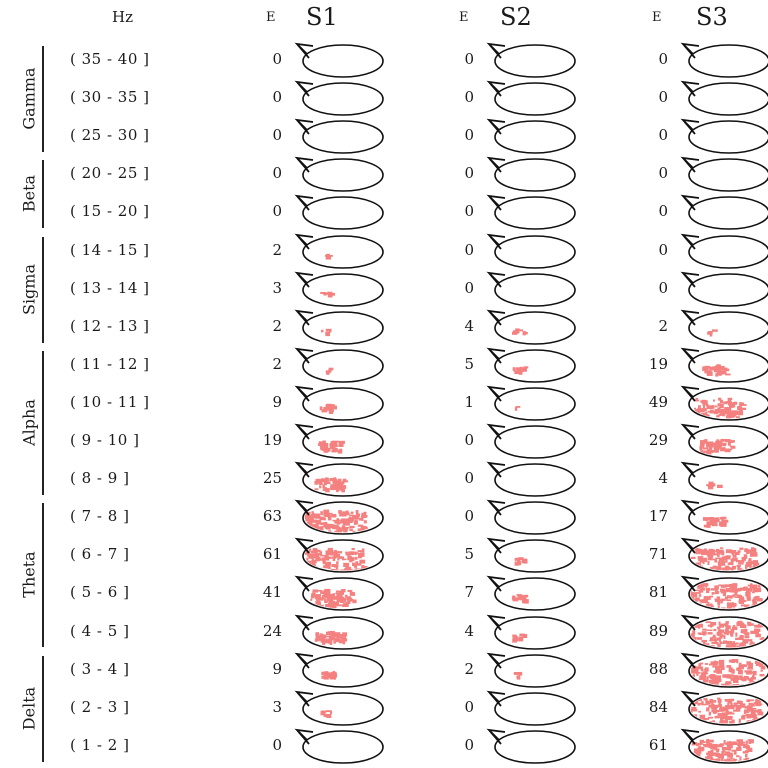 This screenshot has height=768, width=768. What do you see at coordinates (100, 592) in the screenshot?
I see `frequency-range-label: ( 5 - 6 ]` at bounding box center [100, 592].